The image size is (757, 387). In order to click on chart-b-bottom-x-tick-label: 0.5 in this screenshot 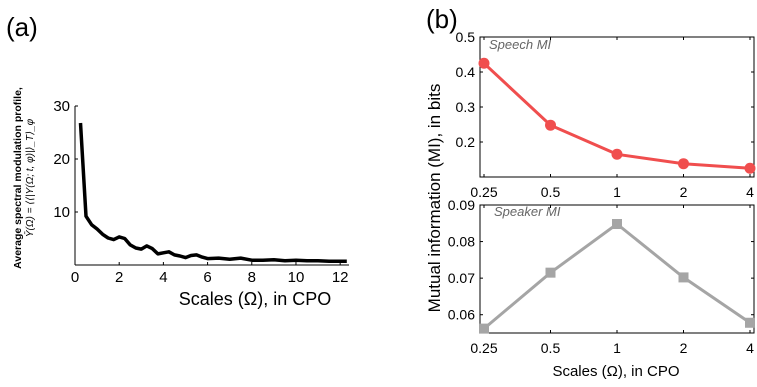, I will do `click(551, 348)`.